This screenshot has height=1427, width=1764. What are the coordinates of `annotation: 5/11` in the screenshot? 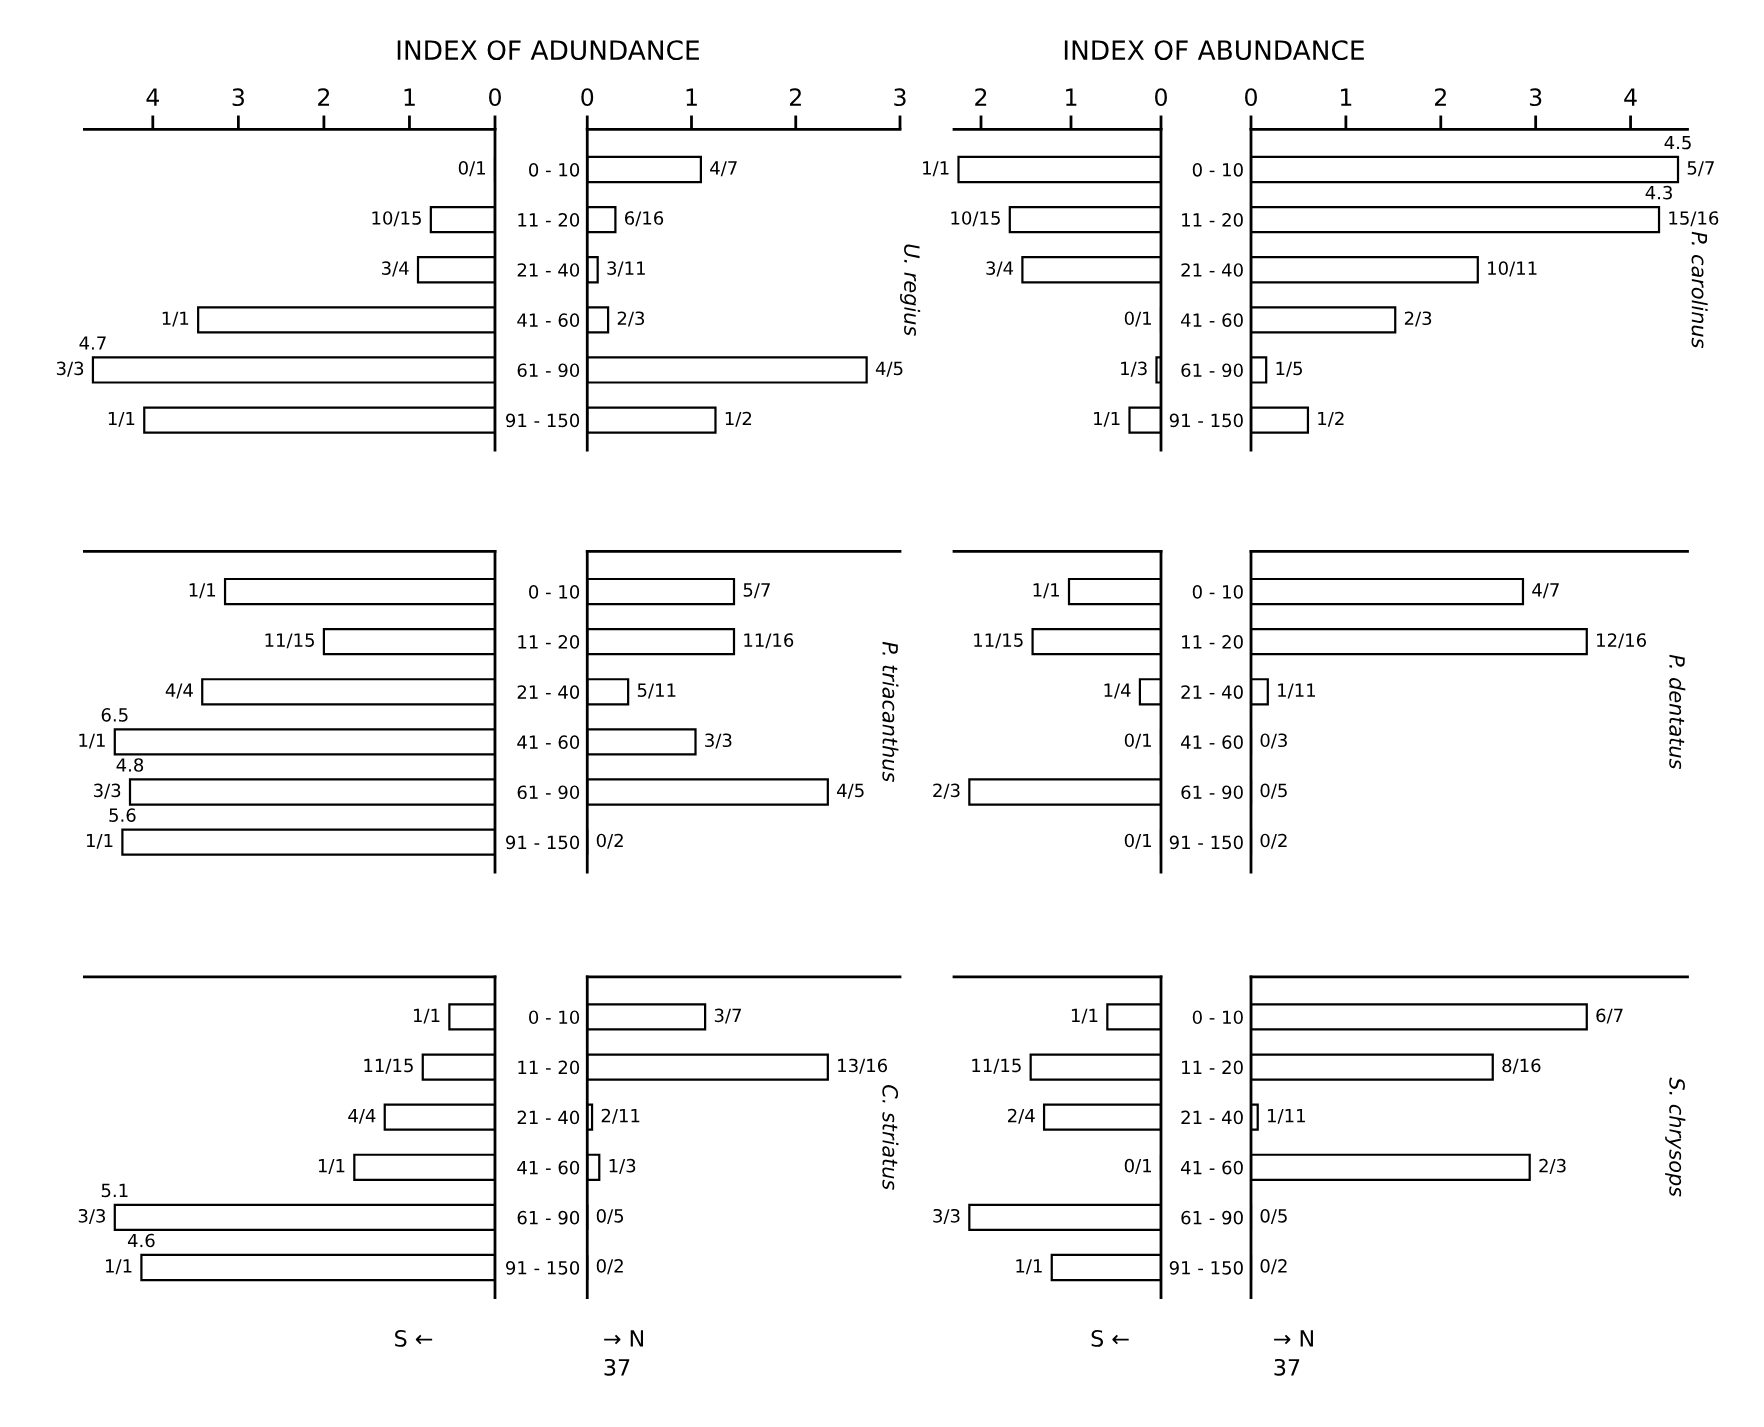 It's located at (656, 691).